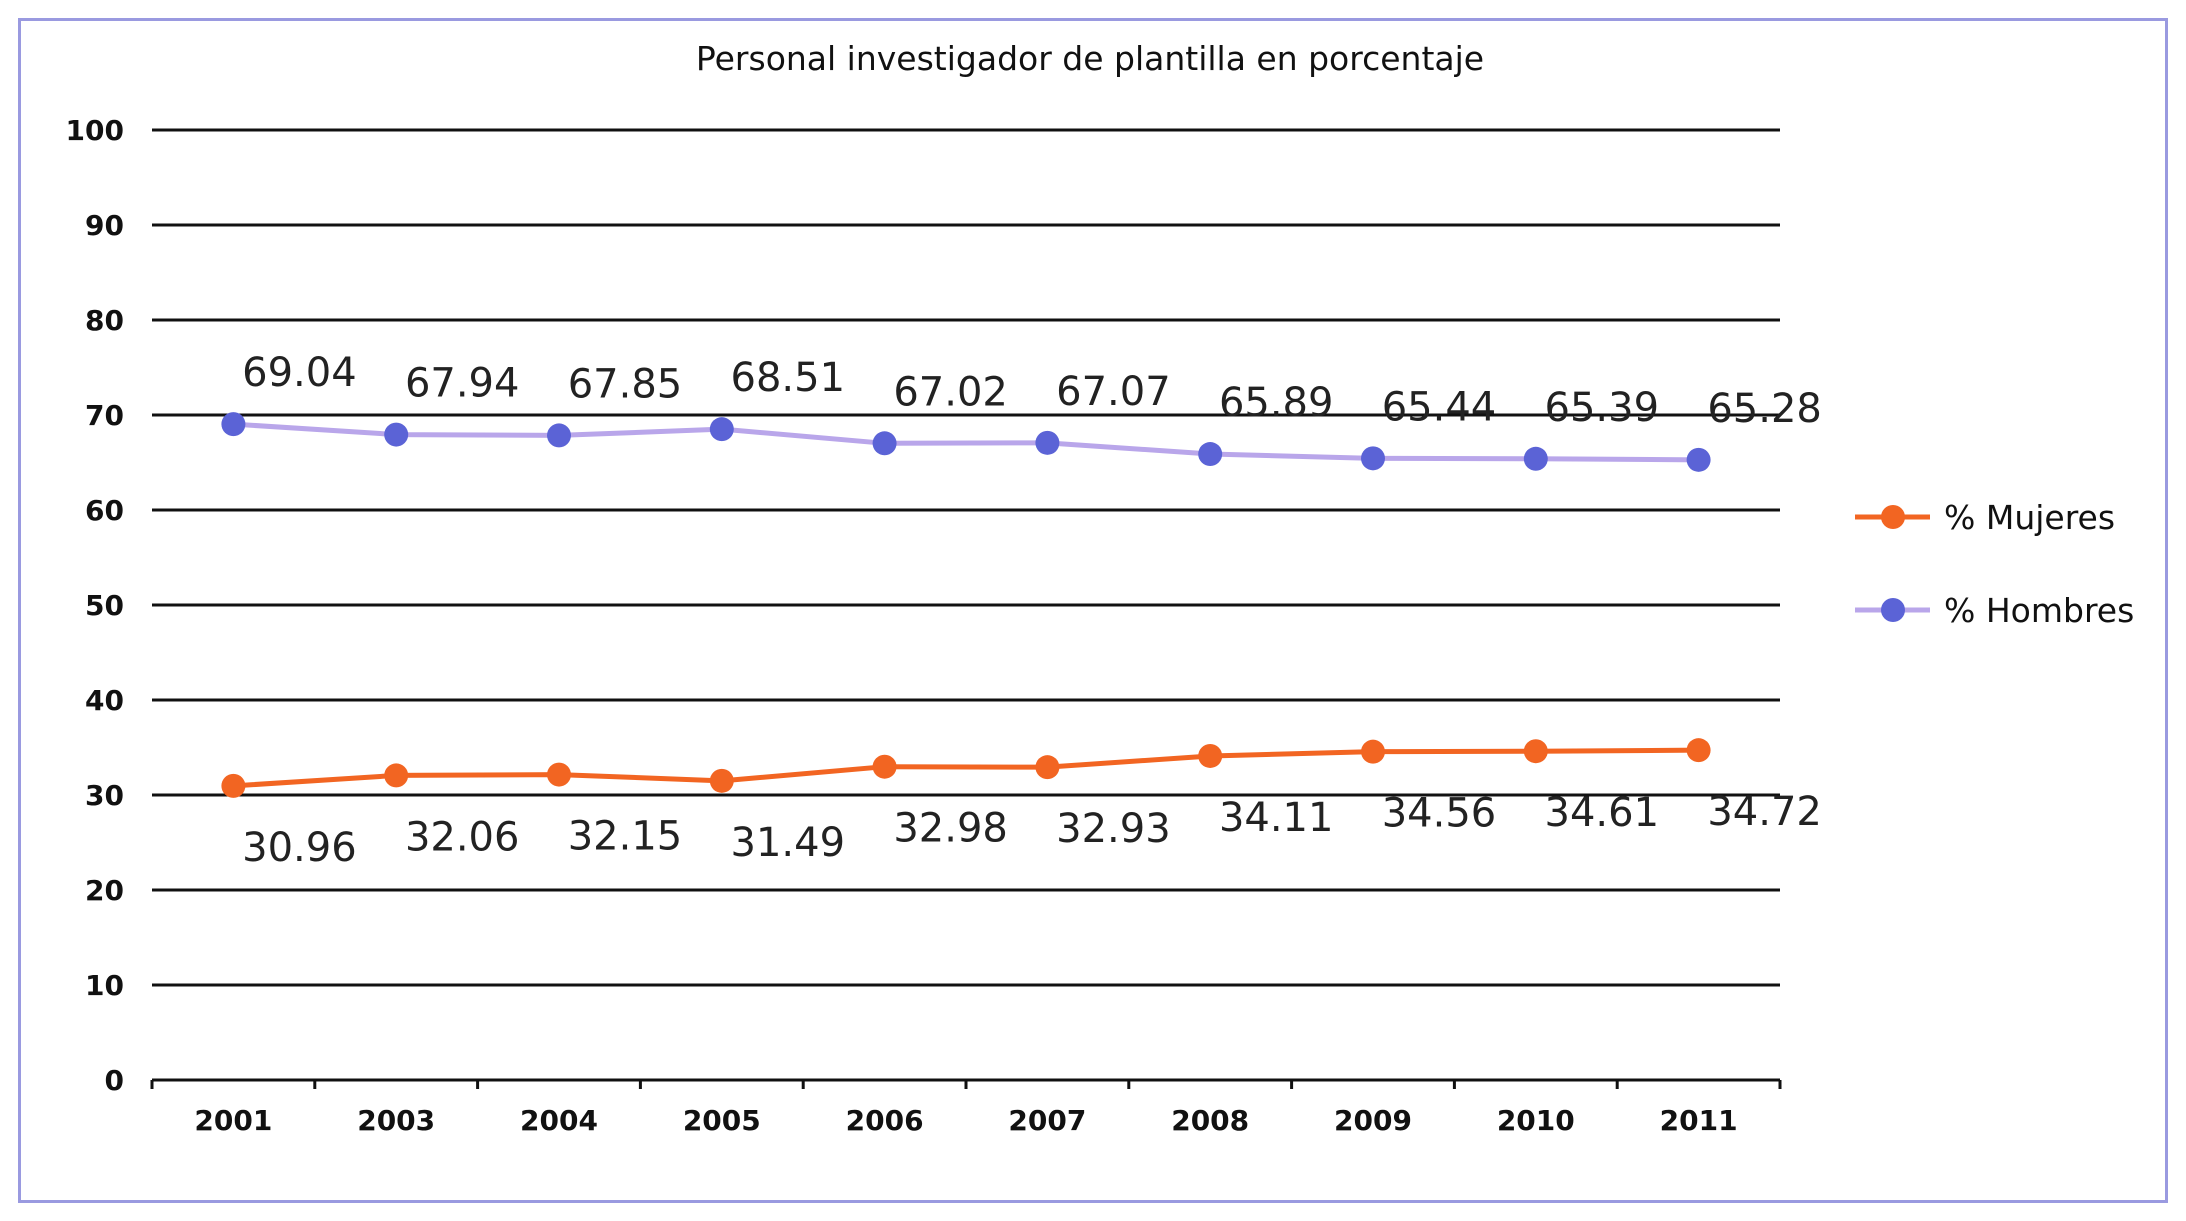 This screenshot has width=2186, height=1221. What do you see at coordinates (104, 985) in the screenshot?
I see `y-tick-label: 10` at bounding box center [104, 985].